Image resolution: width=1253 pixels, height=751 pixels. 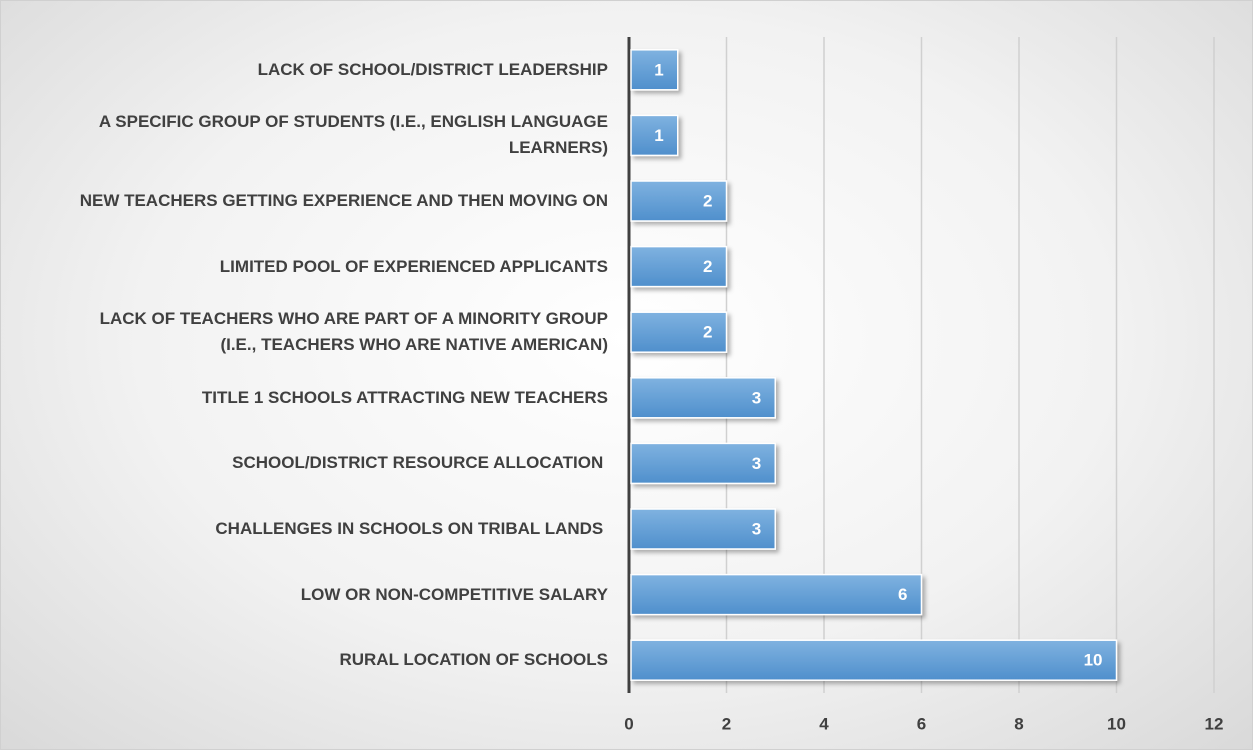 What do you see at coordinates (413, 266) in the screenshot?
I see `y-tick-label: LIMITED POOL OF EXPERIENCED APPLICANTS` at bounding box center [413, 266].